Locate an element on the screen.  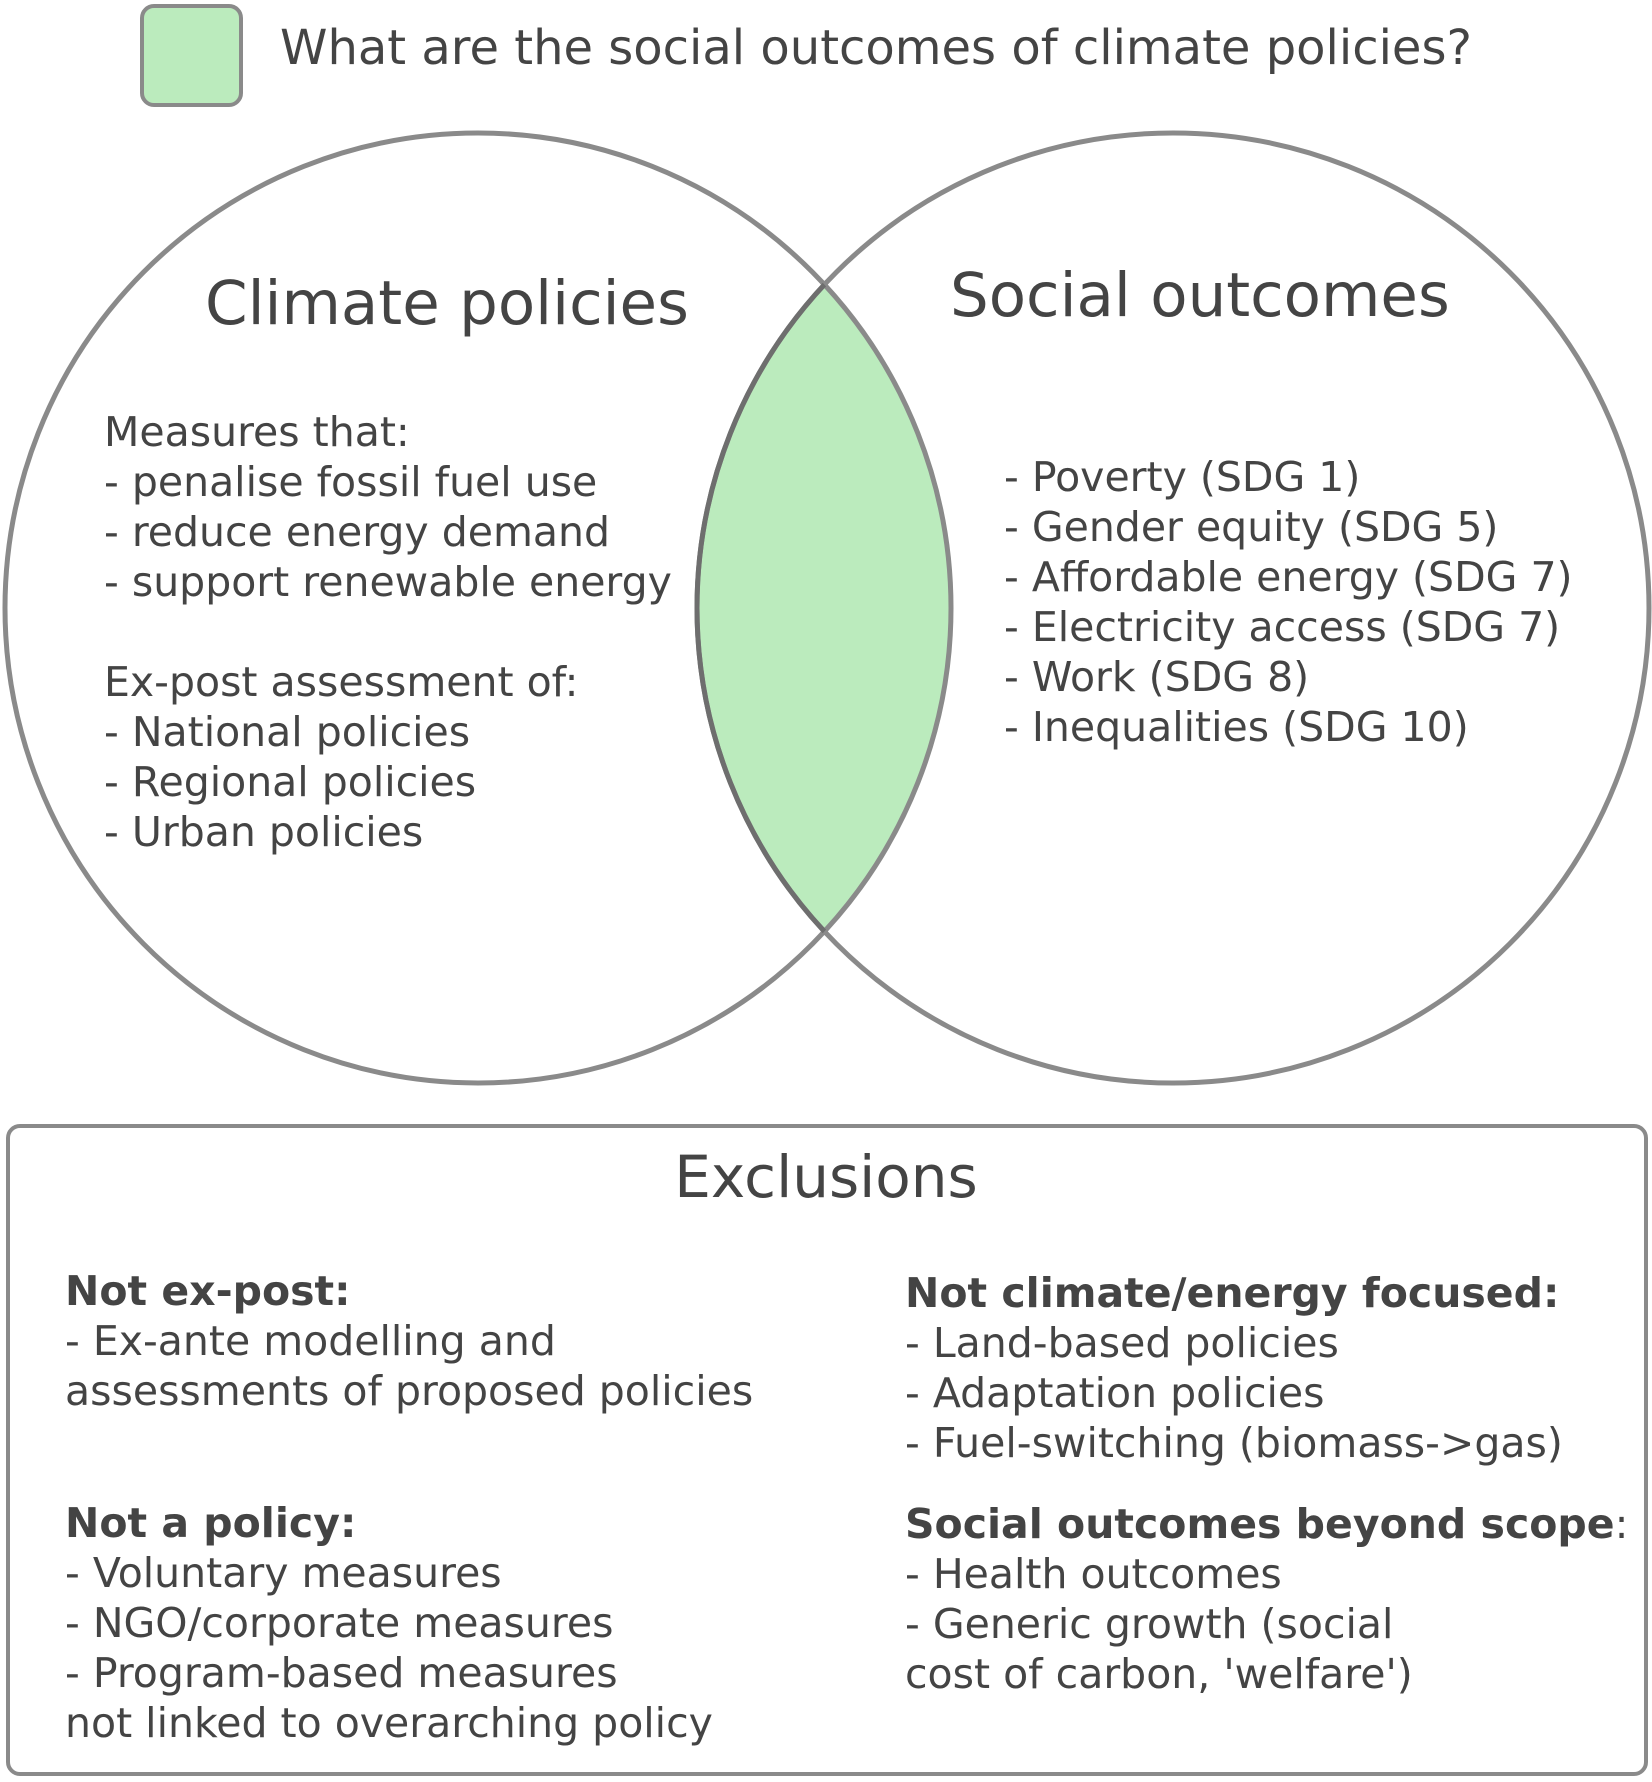
exclusion-item: - NGO/corporate measures is located at coordinates (339, 1623).